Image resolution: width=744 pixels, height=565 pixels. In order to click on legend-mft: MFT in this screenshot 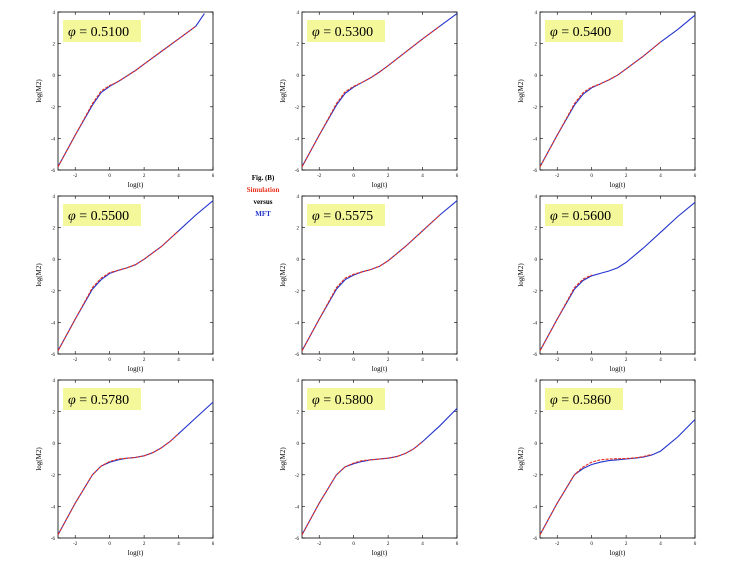, I will do `click(263, 214)`.